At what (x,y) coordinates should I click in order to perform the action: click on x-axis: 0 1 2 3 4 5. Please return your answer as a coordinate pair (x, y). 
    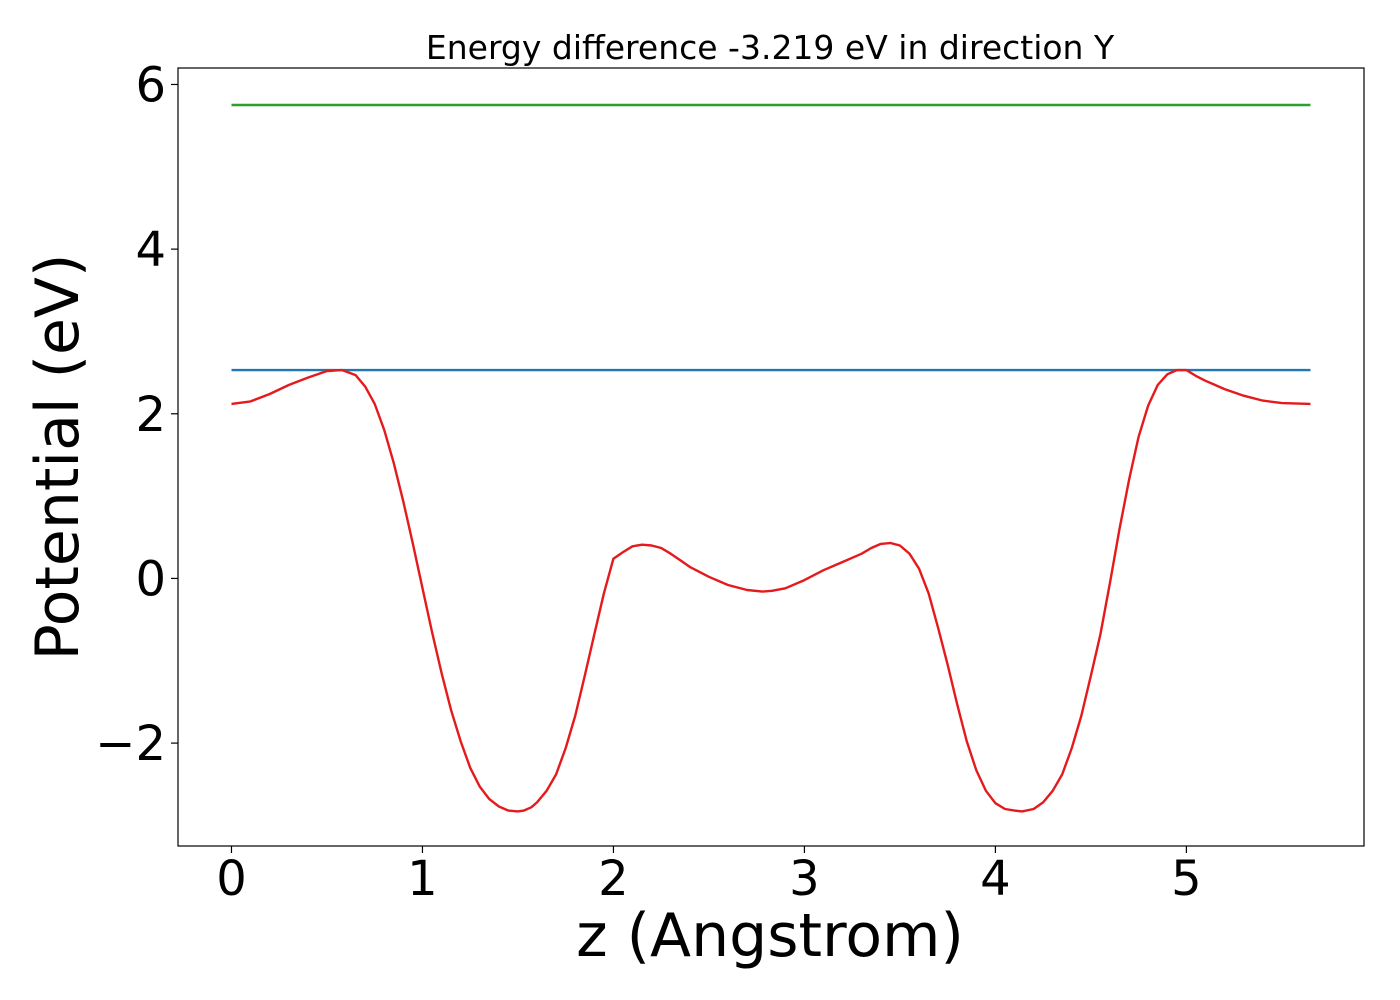
    Looking at the image, I should click on (709, 876).